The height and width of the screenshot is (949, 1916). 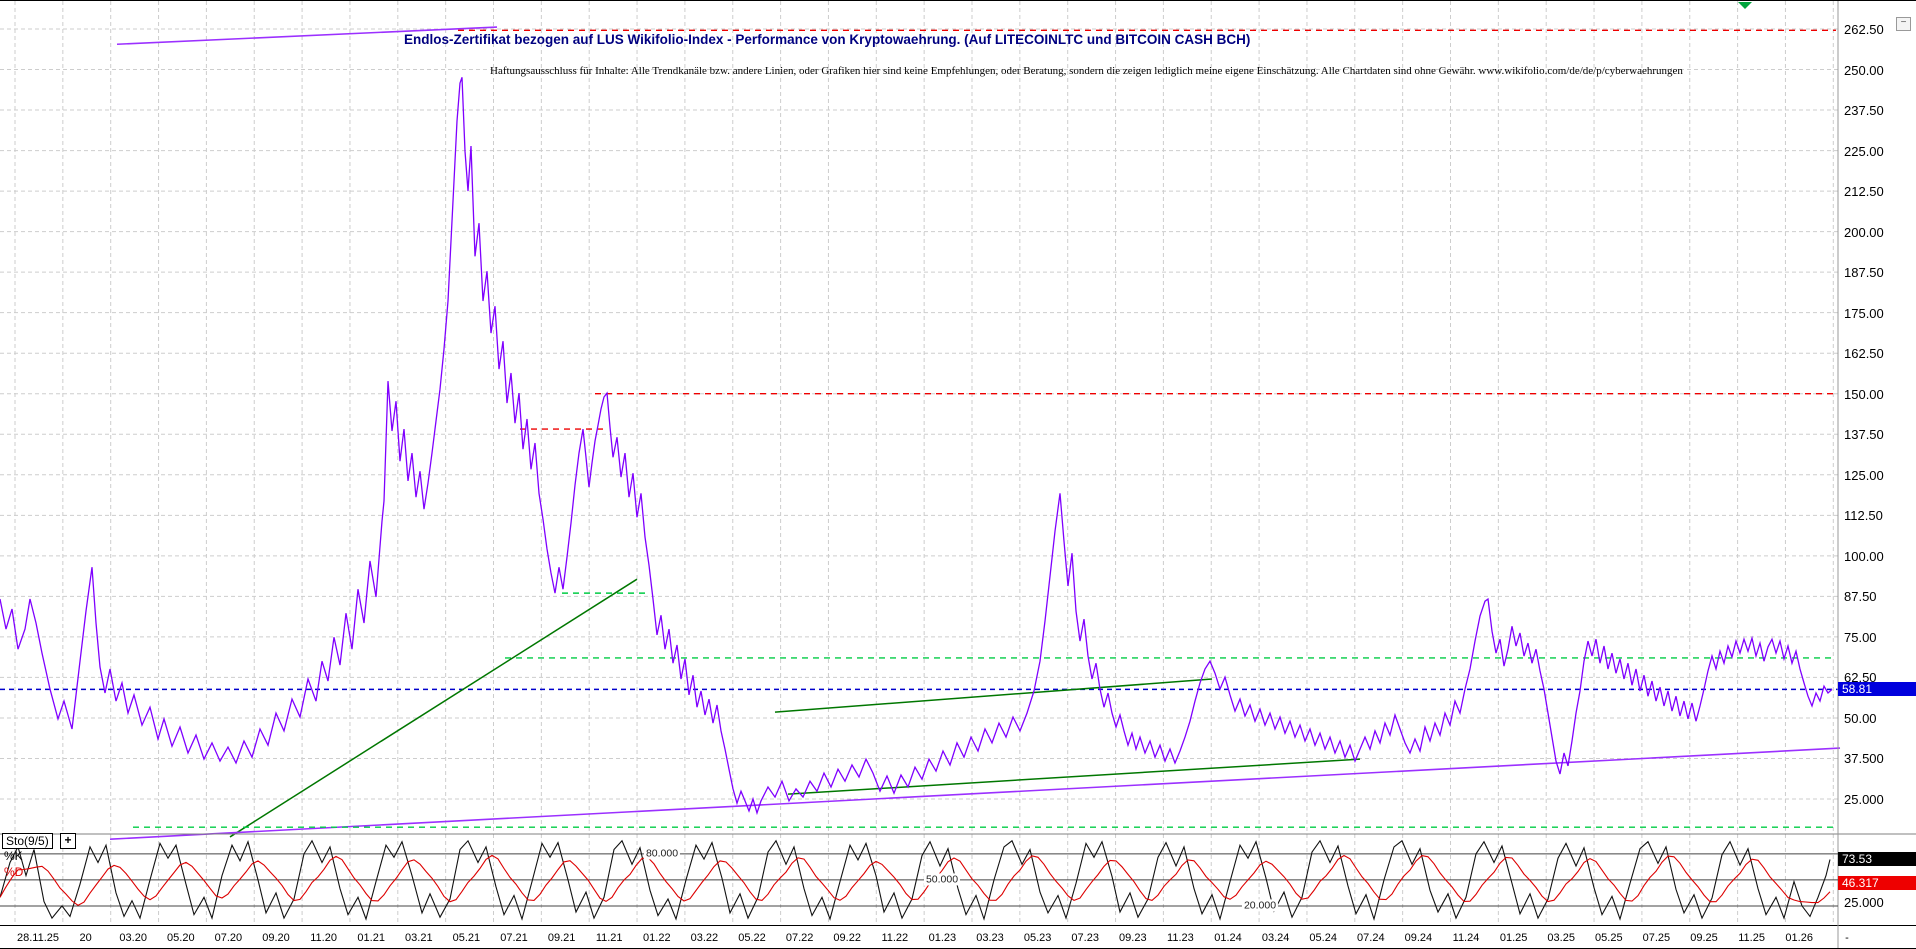 I want to click on y-axis-label: 225.00, so click(x=1864, y=151).